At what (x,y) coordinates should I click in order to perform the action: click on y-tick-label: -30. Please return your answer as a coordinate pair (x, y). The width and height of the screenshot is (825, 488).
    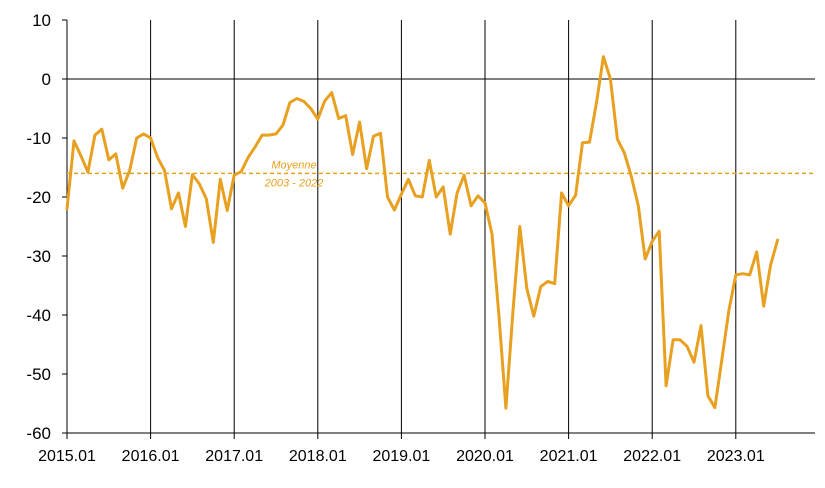
    Looking at the image, I should click on (38, 256).